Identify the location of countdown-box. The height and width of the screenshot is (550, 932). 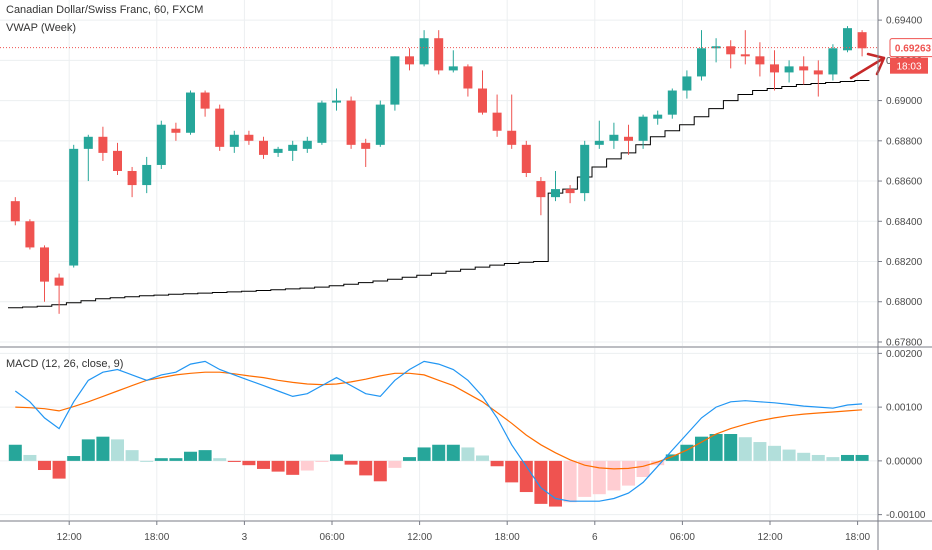
(909, 65).